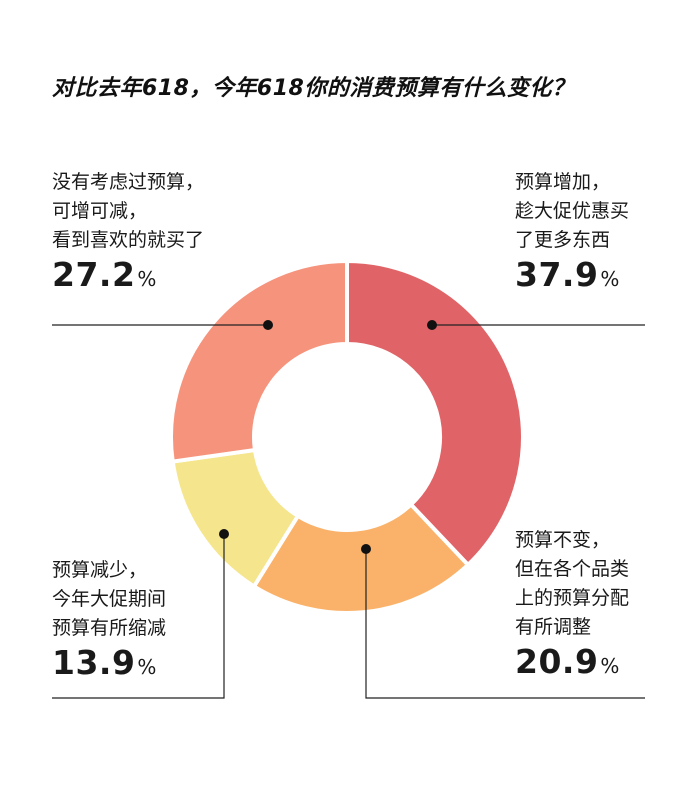 The image size is (697, 796). Describe the element at coordinates (128, 182) in the screenshot. I see `label-line: 没有考虑过预算，` at that location.